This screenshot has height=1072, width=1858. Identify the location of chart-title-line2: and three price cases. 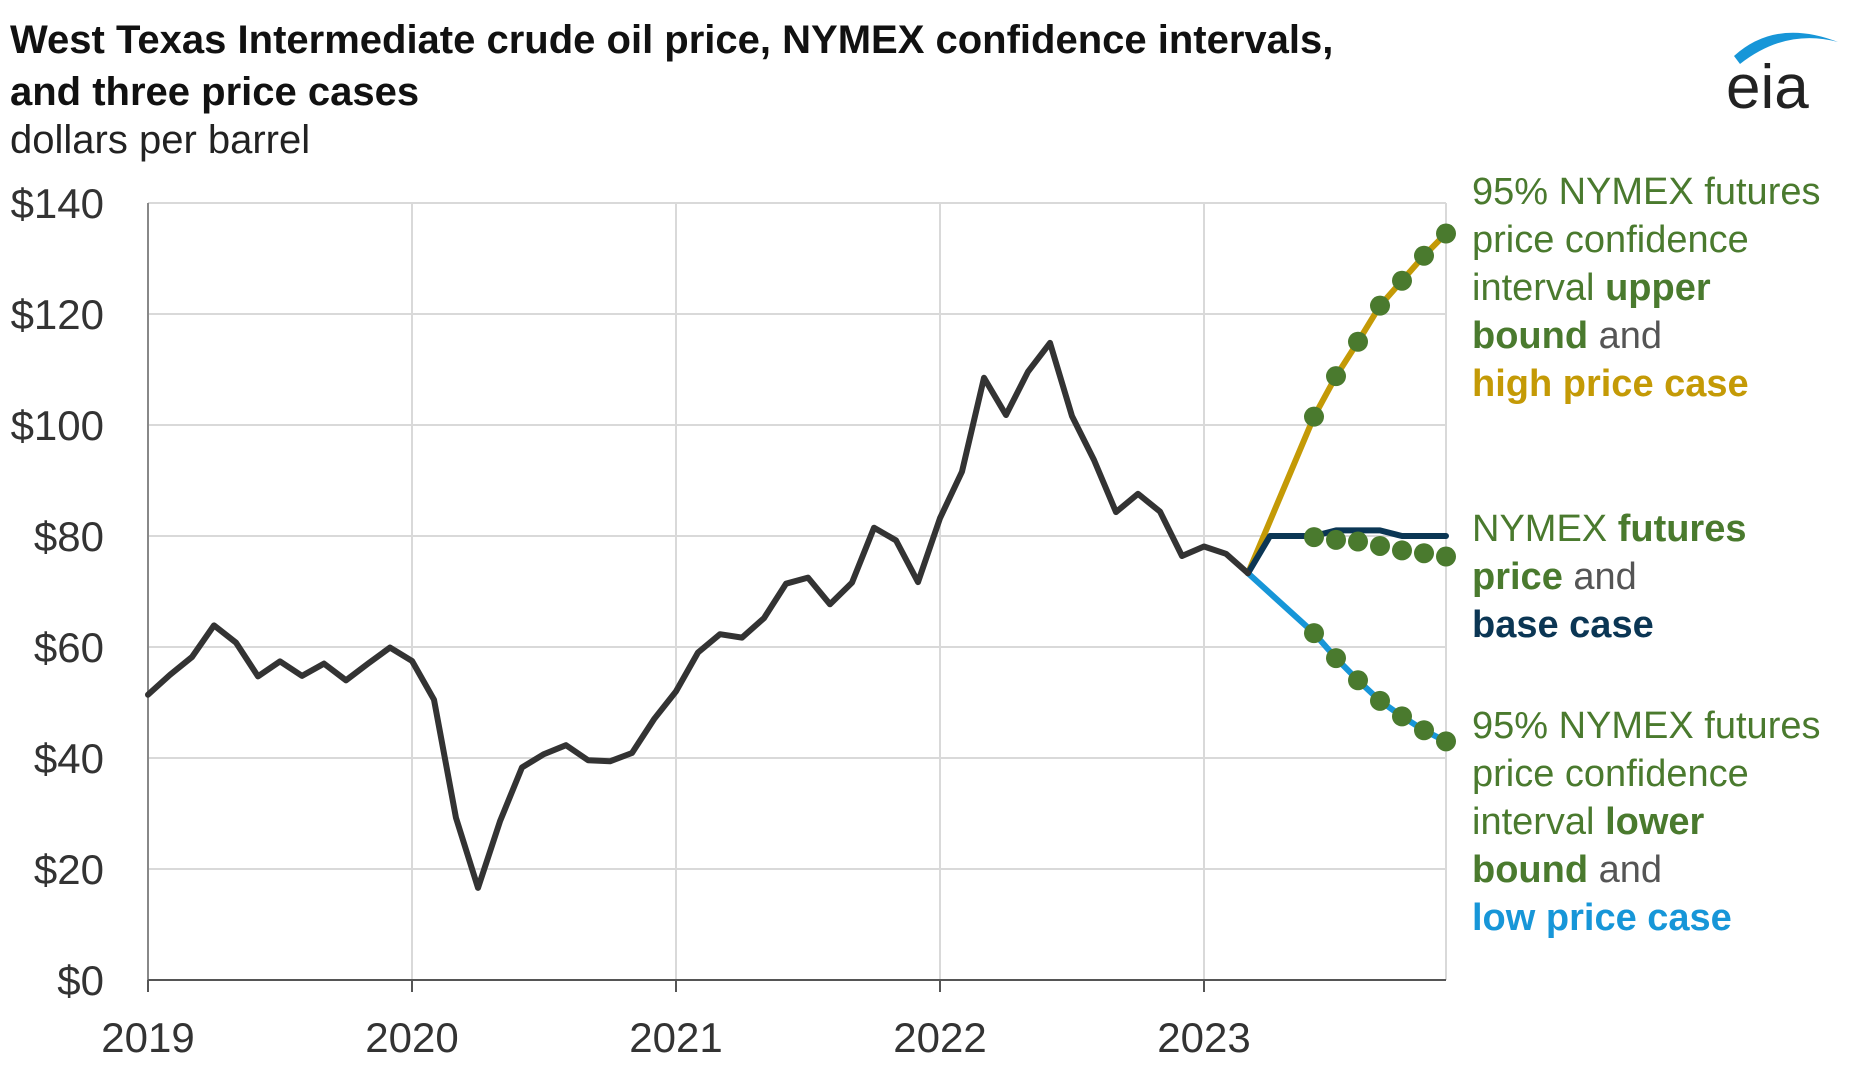
(215, 92).